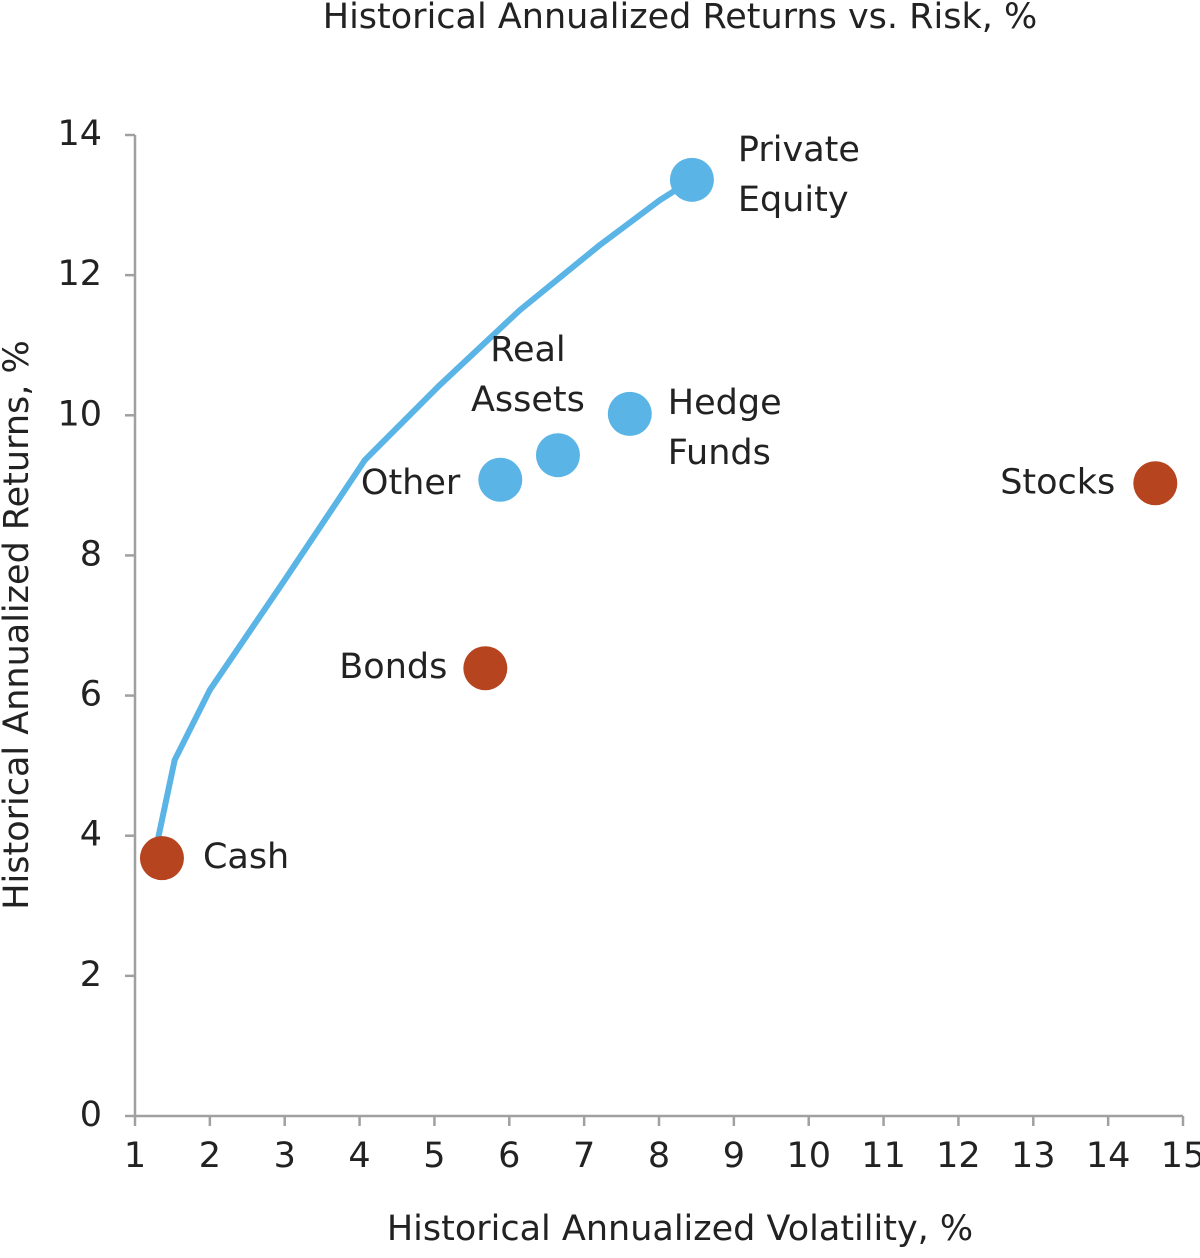  What do you see at coordinates (793, 200) in the screenshot?
I see `point-label: Equity` at bounding box center [793, 200].